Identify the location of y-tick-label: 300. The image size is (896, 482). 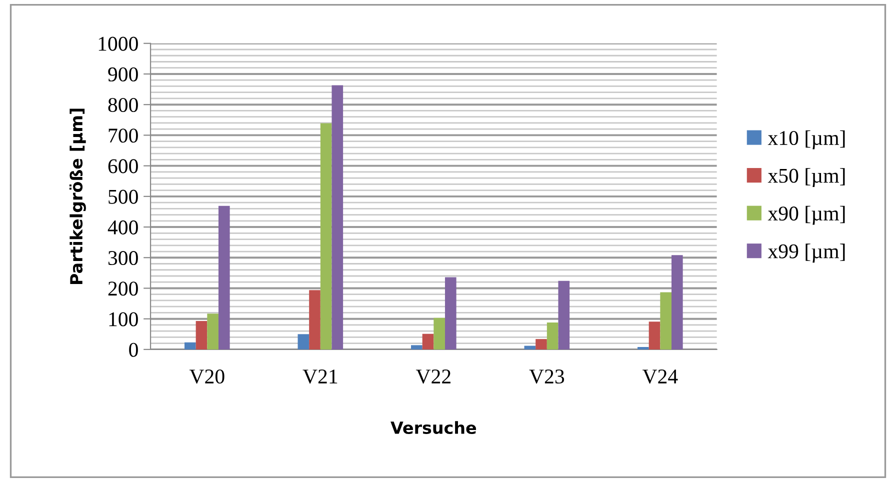
(123, 258).